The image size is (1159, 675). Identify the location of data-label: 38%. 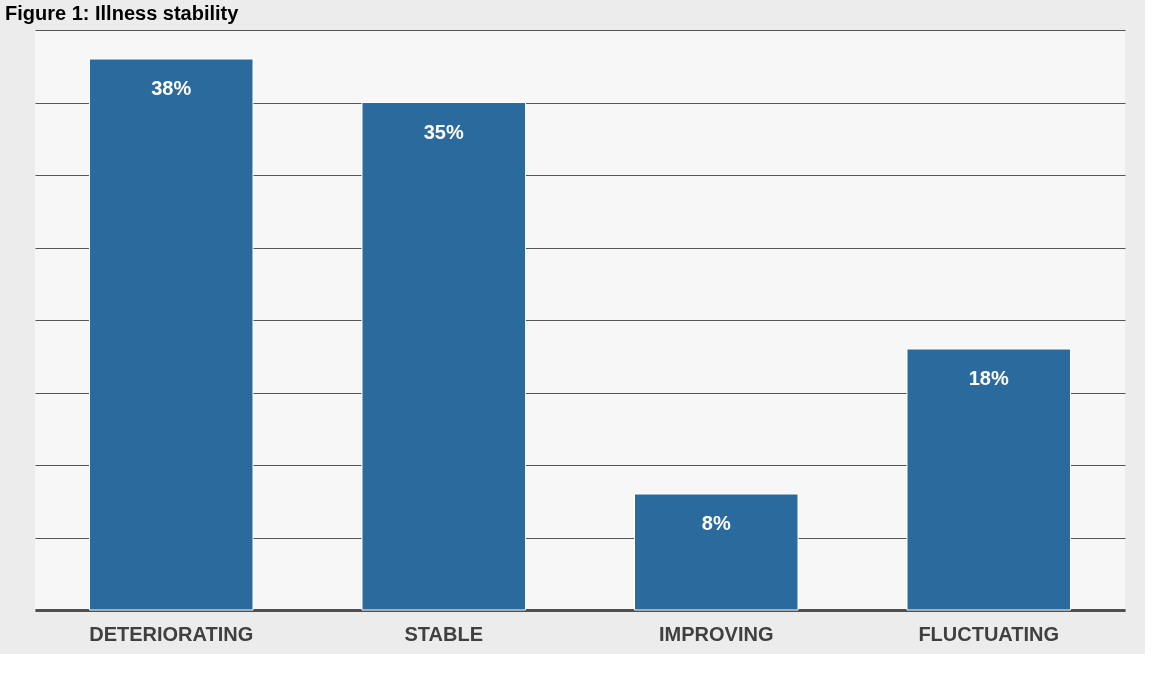
(171, 88).